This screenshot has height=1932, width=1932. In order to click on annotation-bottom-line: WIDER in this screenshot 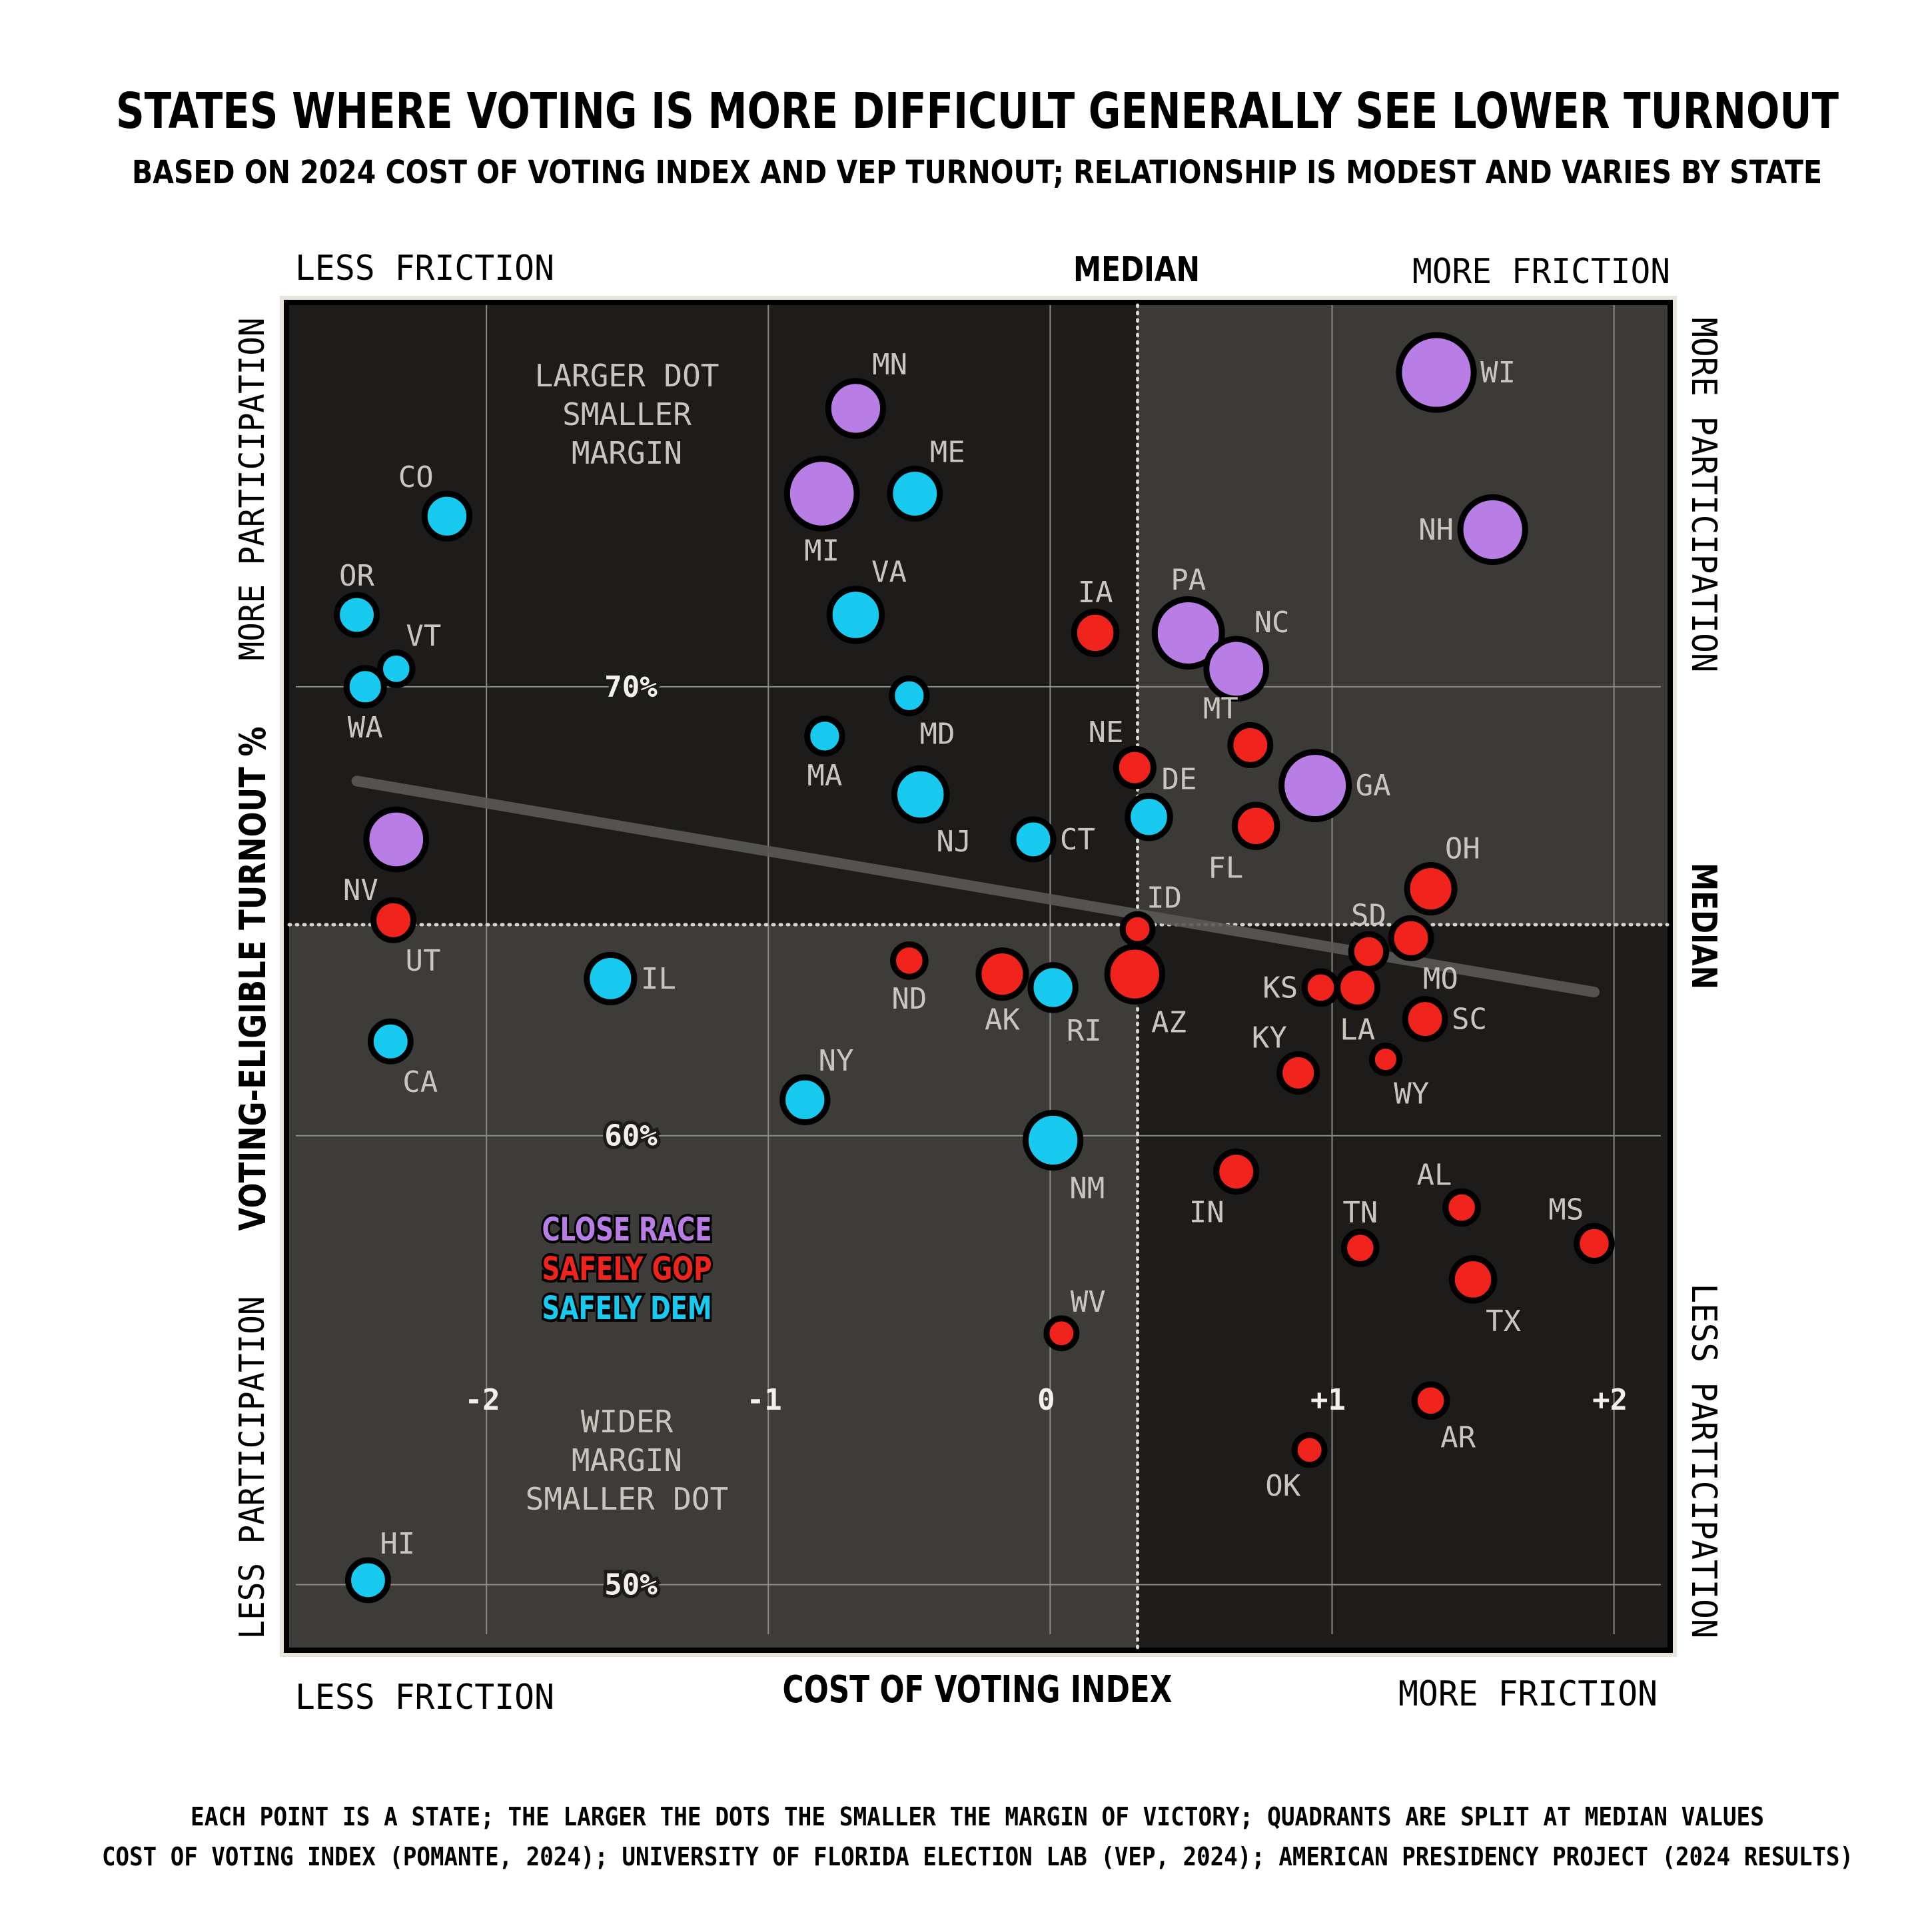, I will do `click(627, 1422)`.